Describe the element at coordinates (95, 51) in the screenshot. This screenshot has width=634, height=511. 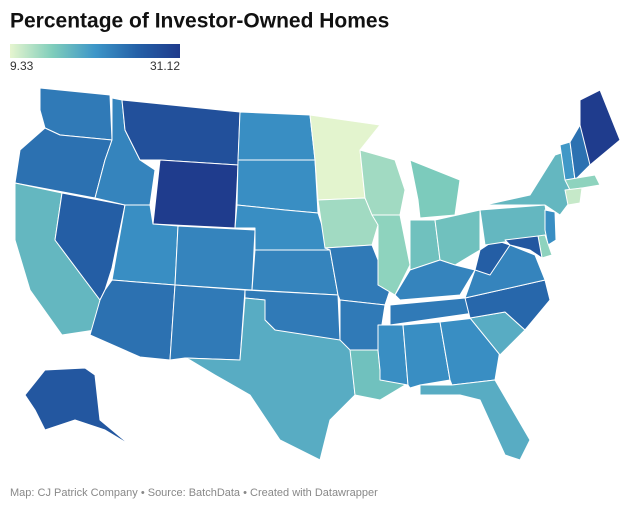
I see `legend-gradient` at that location.